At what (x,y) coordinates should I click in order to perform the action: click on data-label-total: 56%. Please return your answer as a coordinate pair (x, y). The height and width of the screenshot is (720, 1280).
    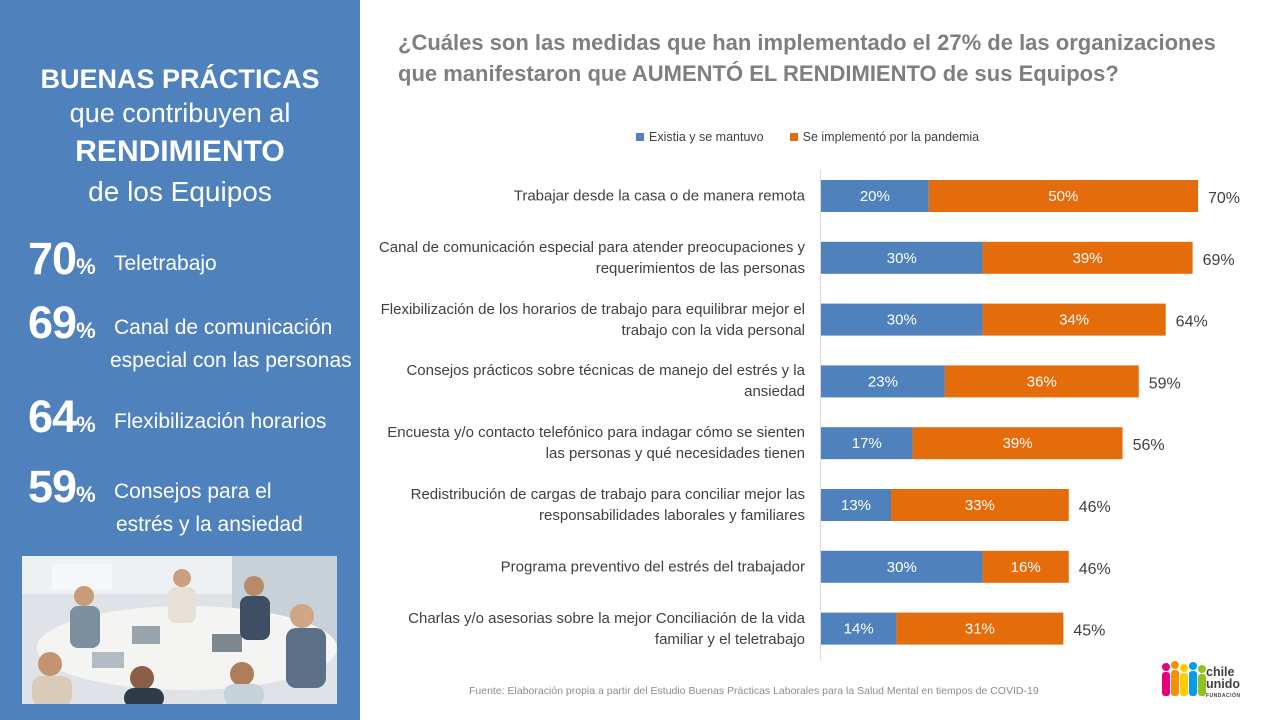
    Looking at the image, I should click on (1149, 445).